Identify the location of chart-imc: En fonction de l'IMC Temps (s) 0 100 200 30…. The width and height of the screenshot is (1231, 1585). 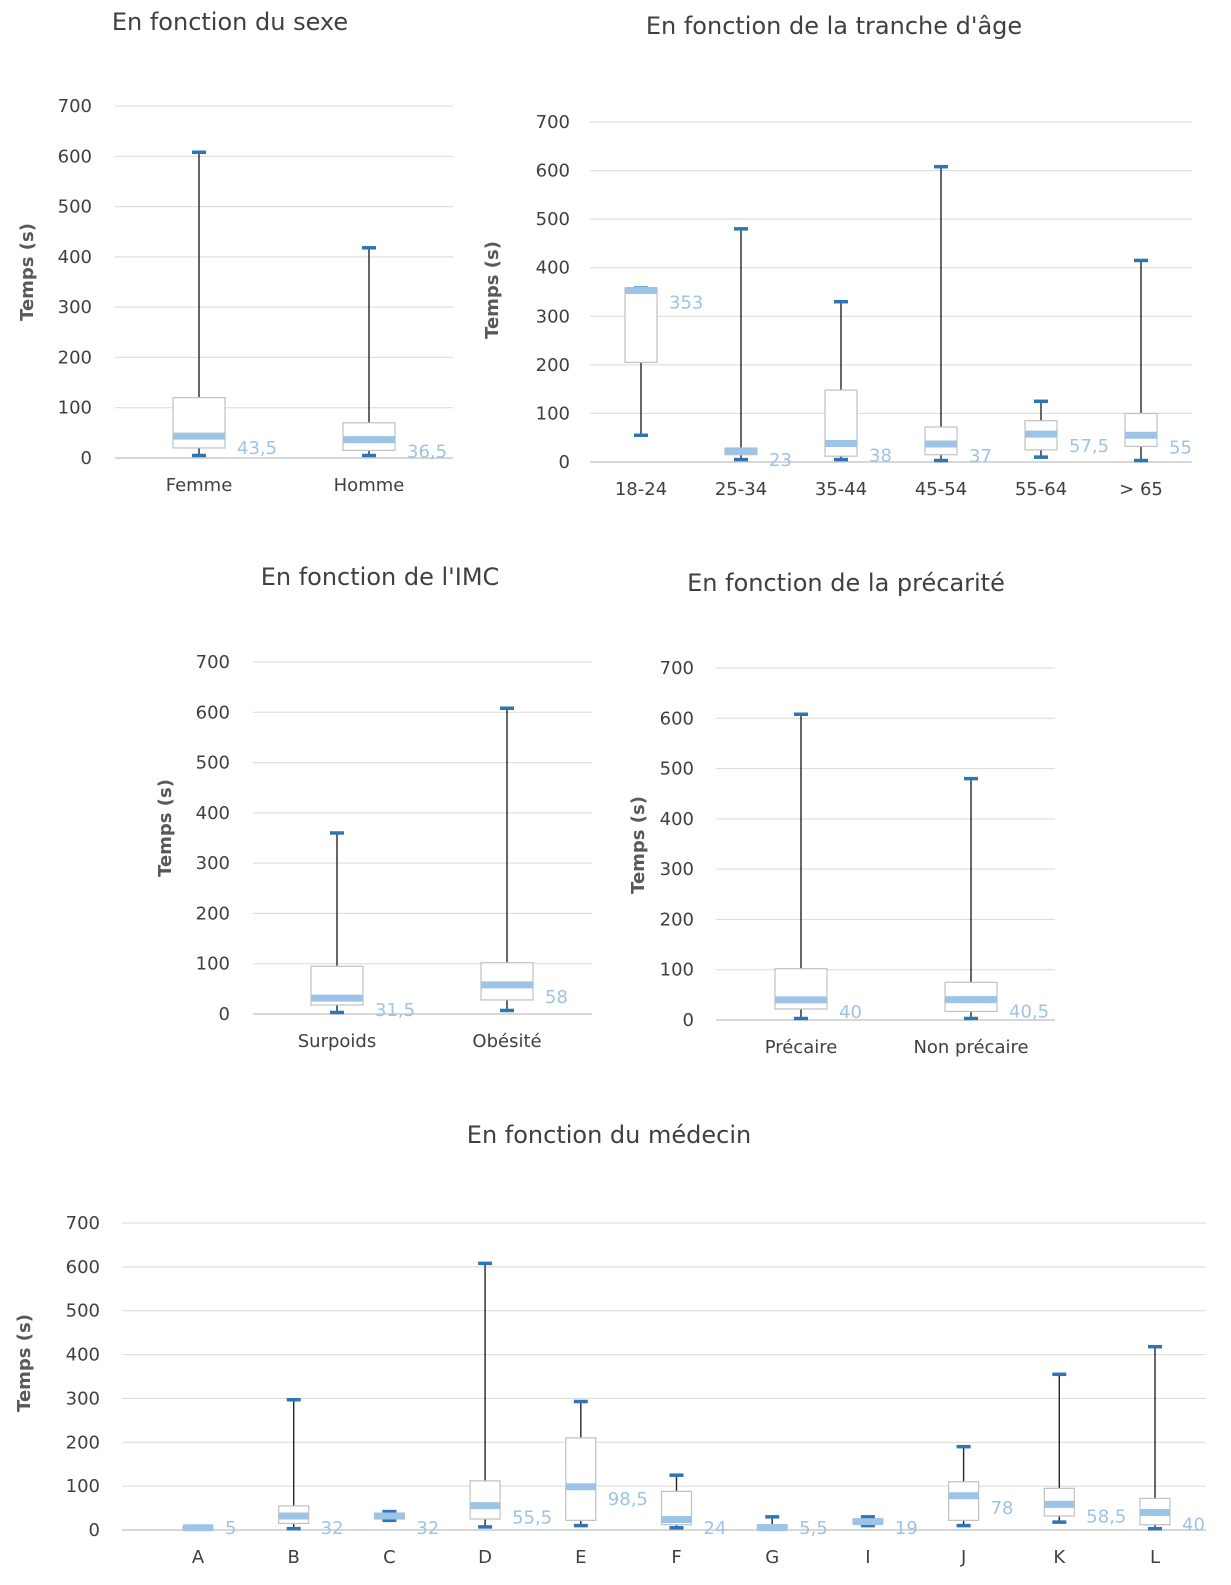
(373, 807).